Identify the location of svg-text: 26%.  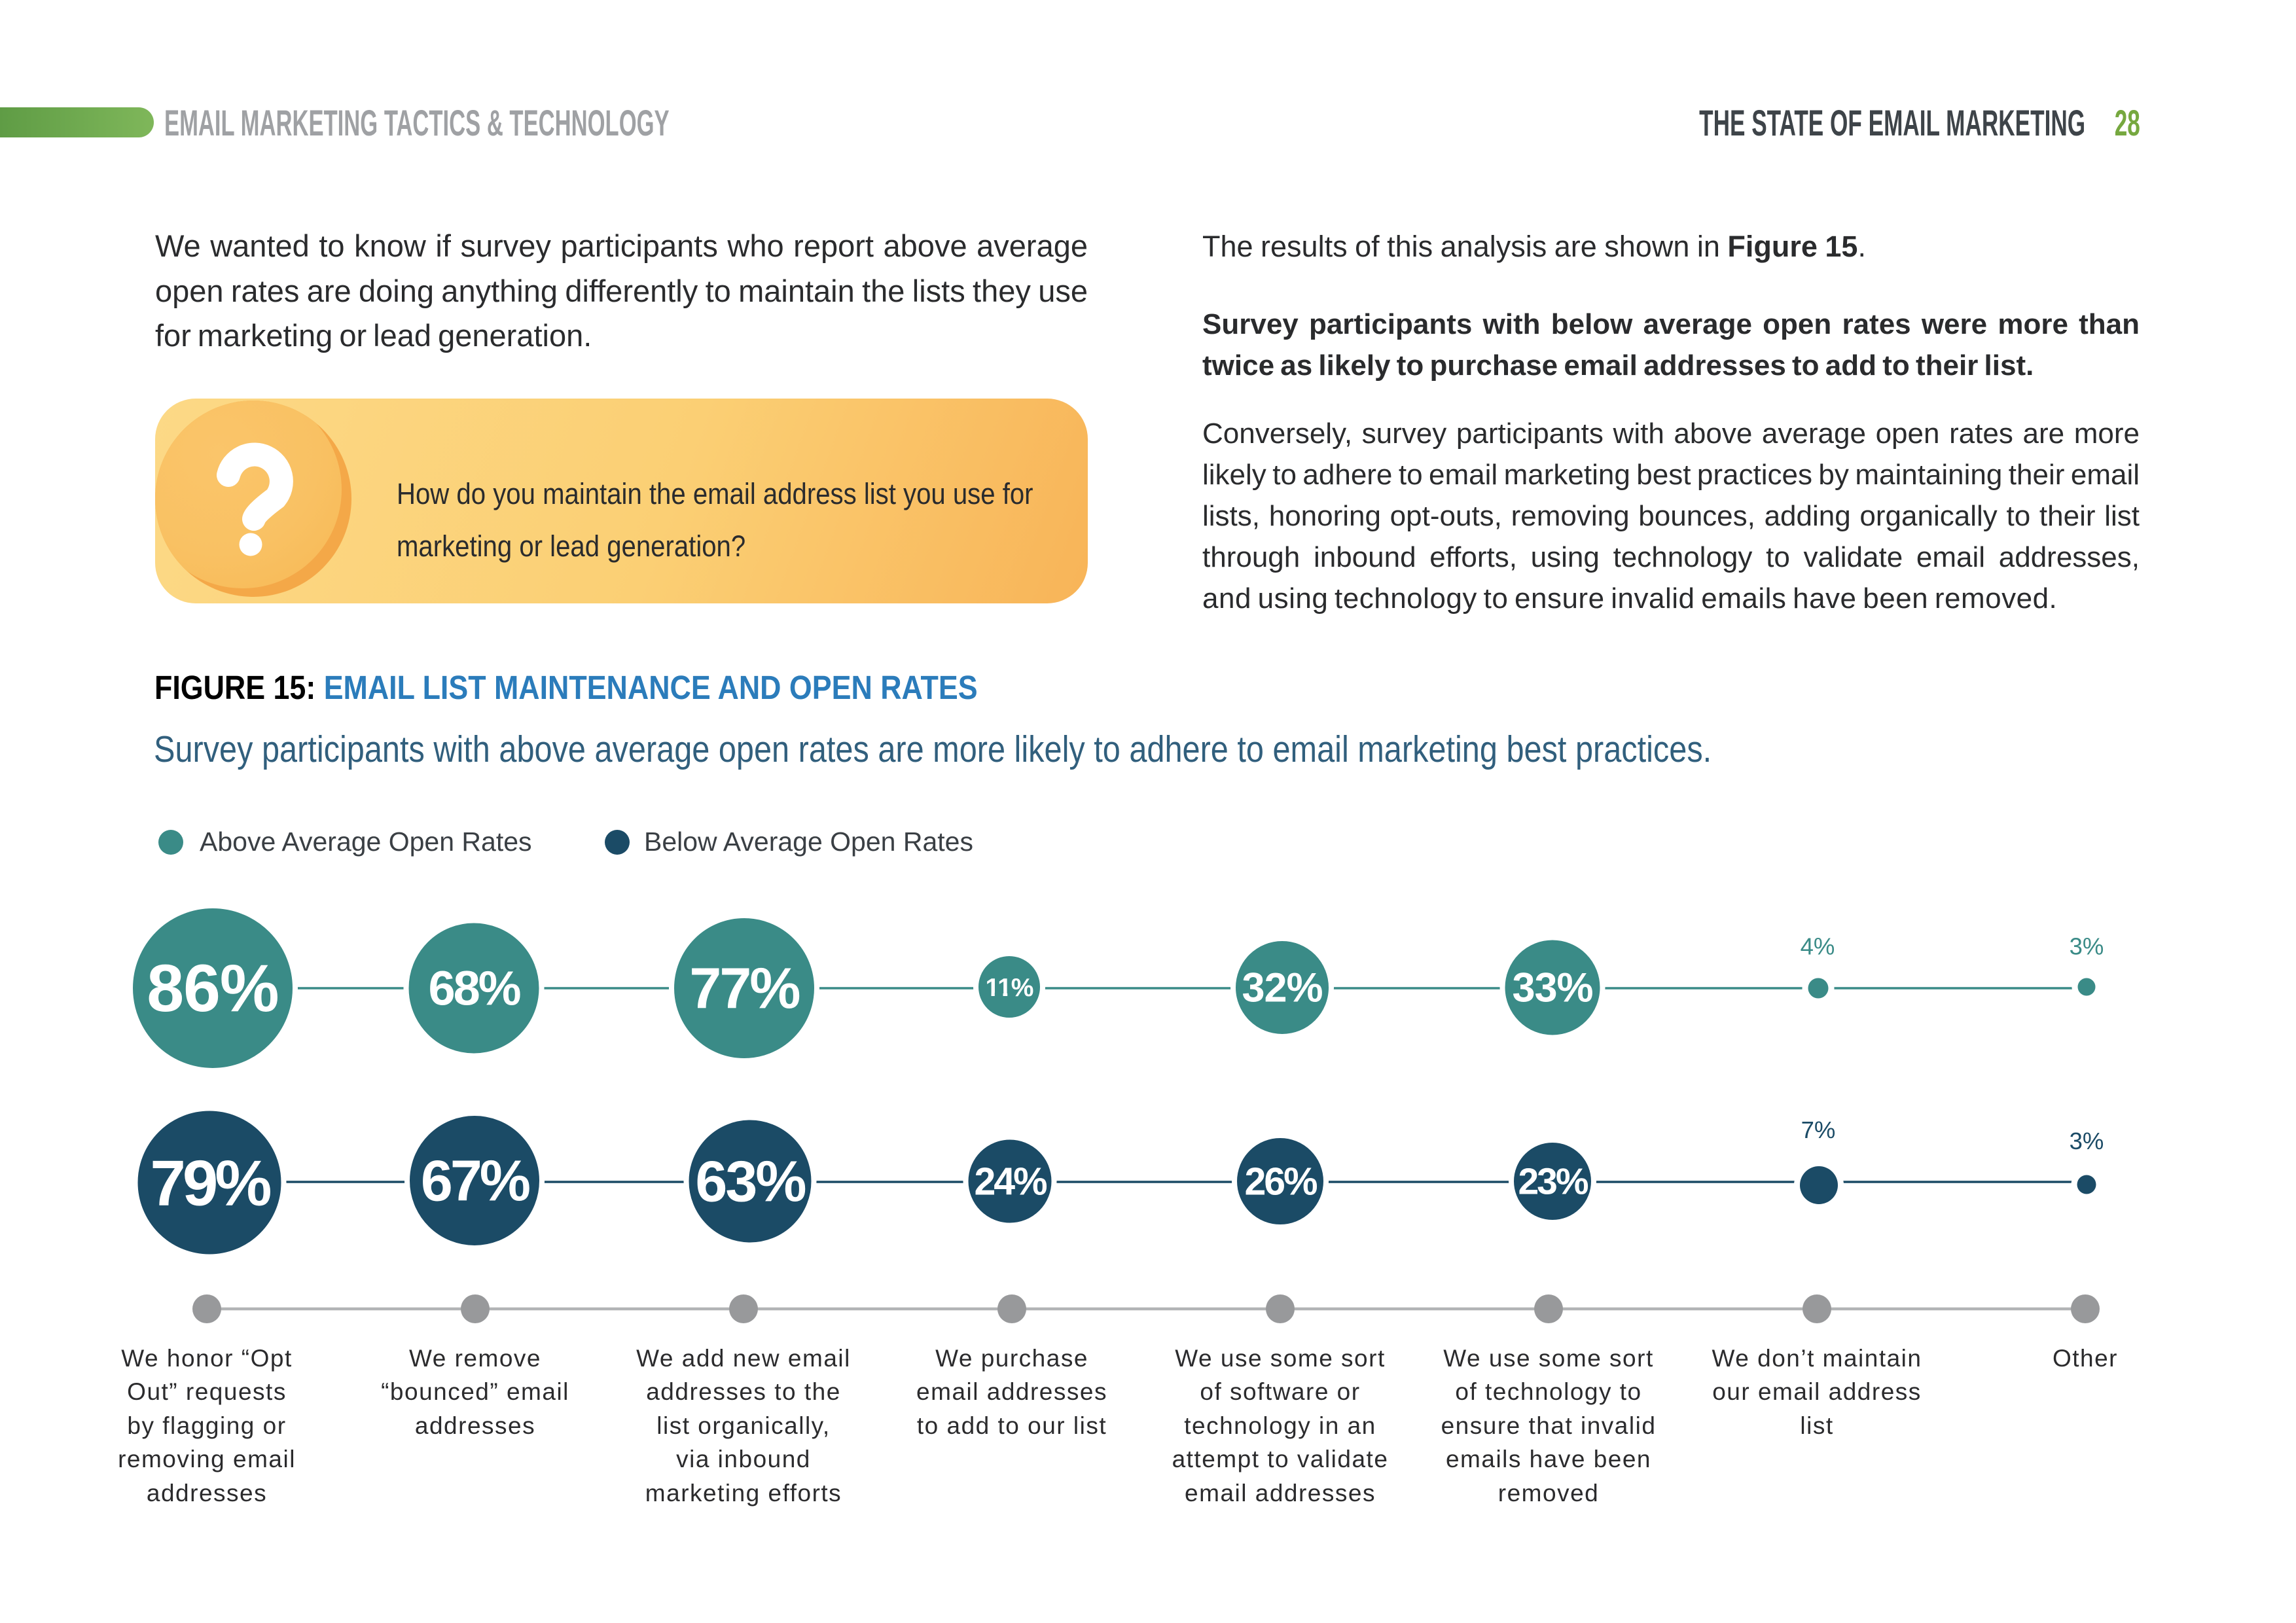
(1280, 1181).